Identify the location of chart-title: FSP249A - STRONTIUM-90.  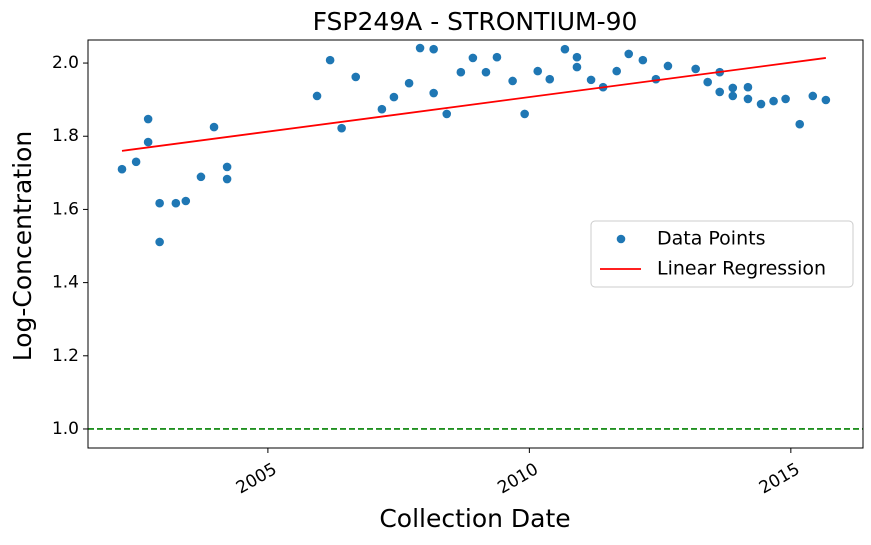
(475, 21).